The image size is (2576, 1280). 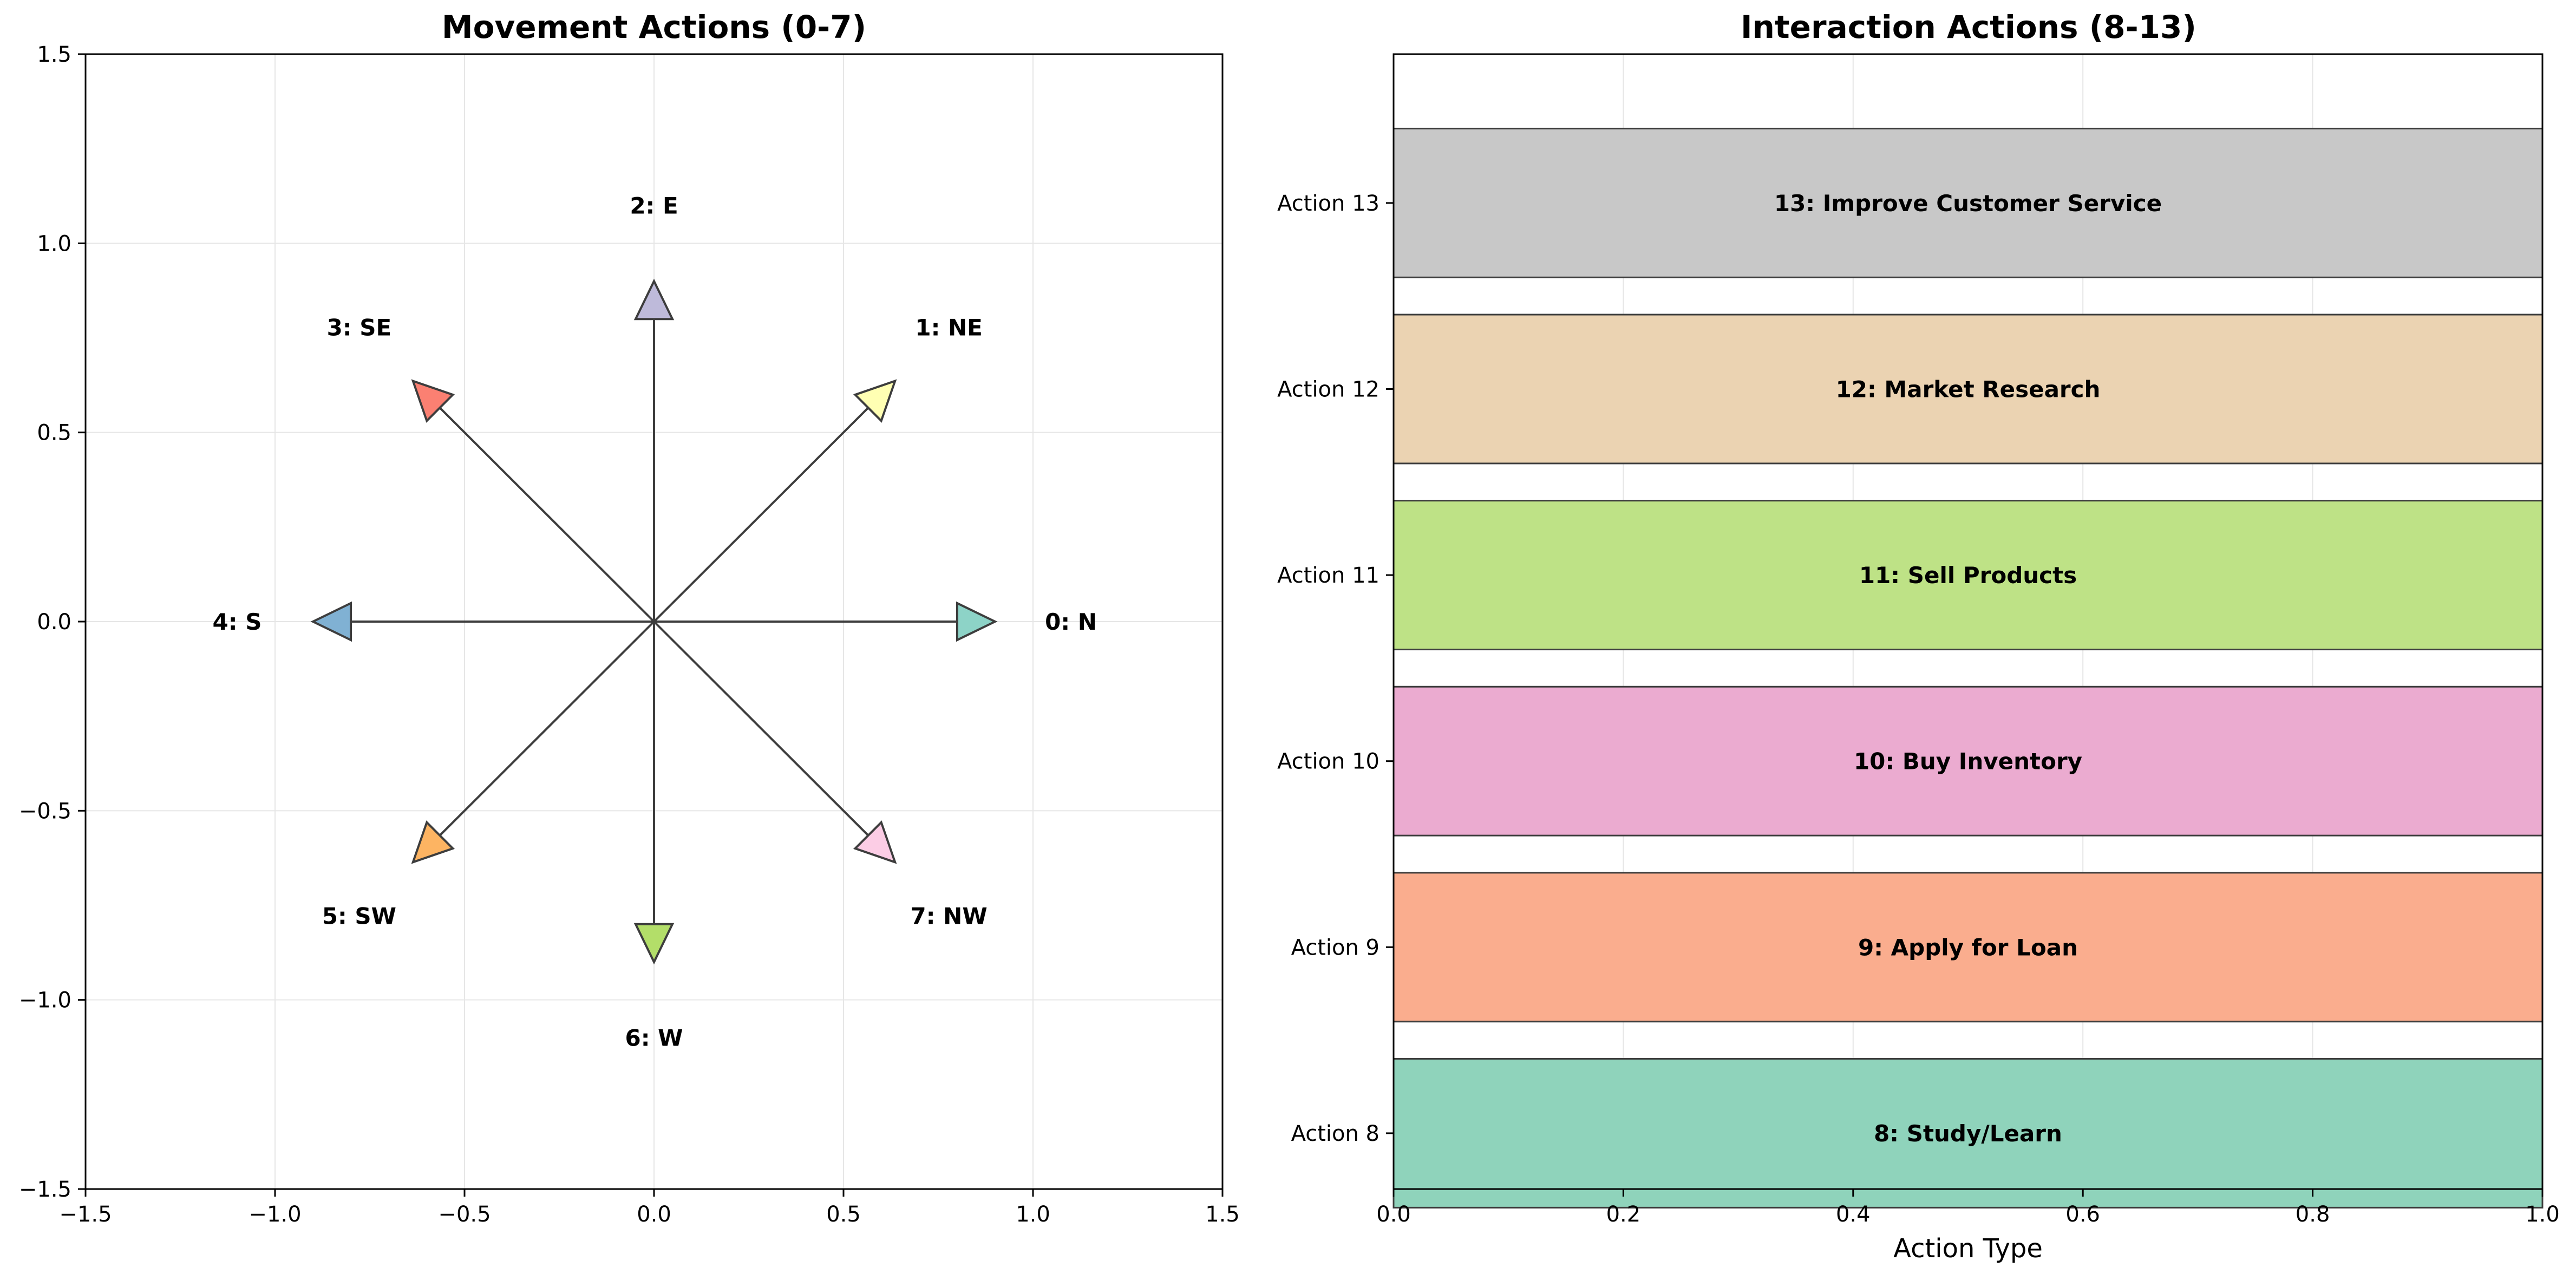 I want to click on bar-label: 13: Improve Customer Service, so click(x=1968, y=203).